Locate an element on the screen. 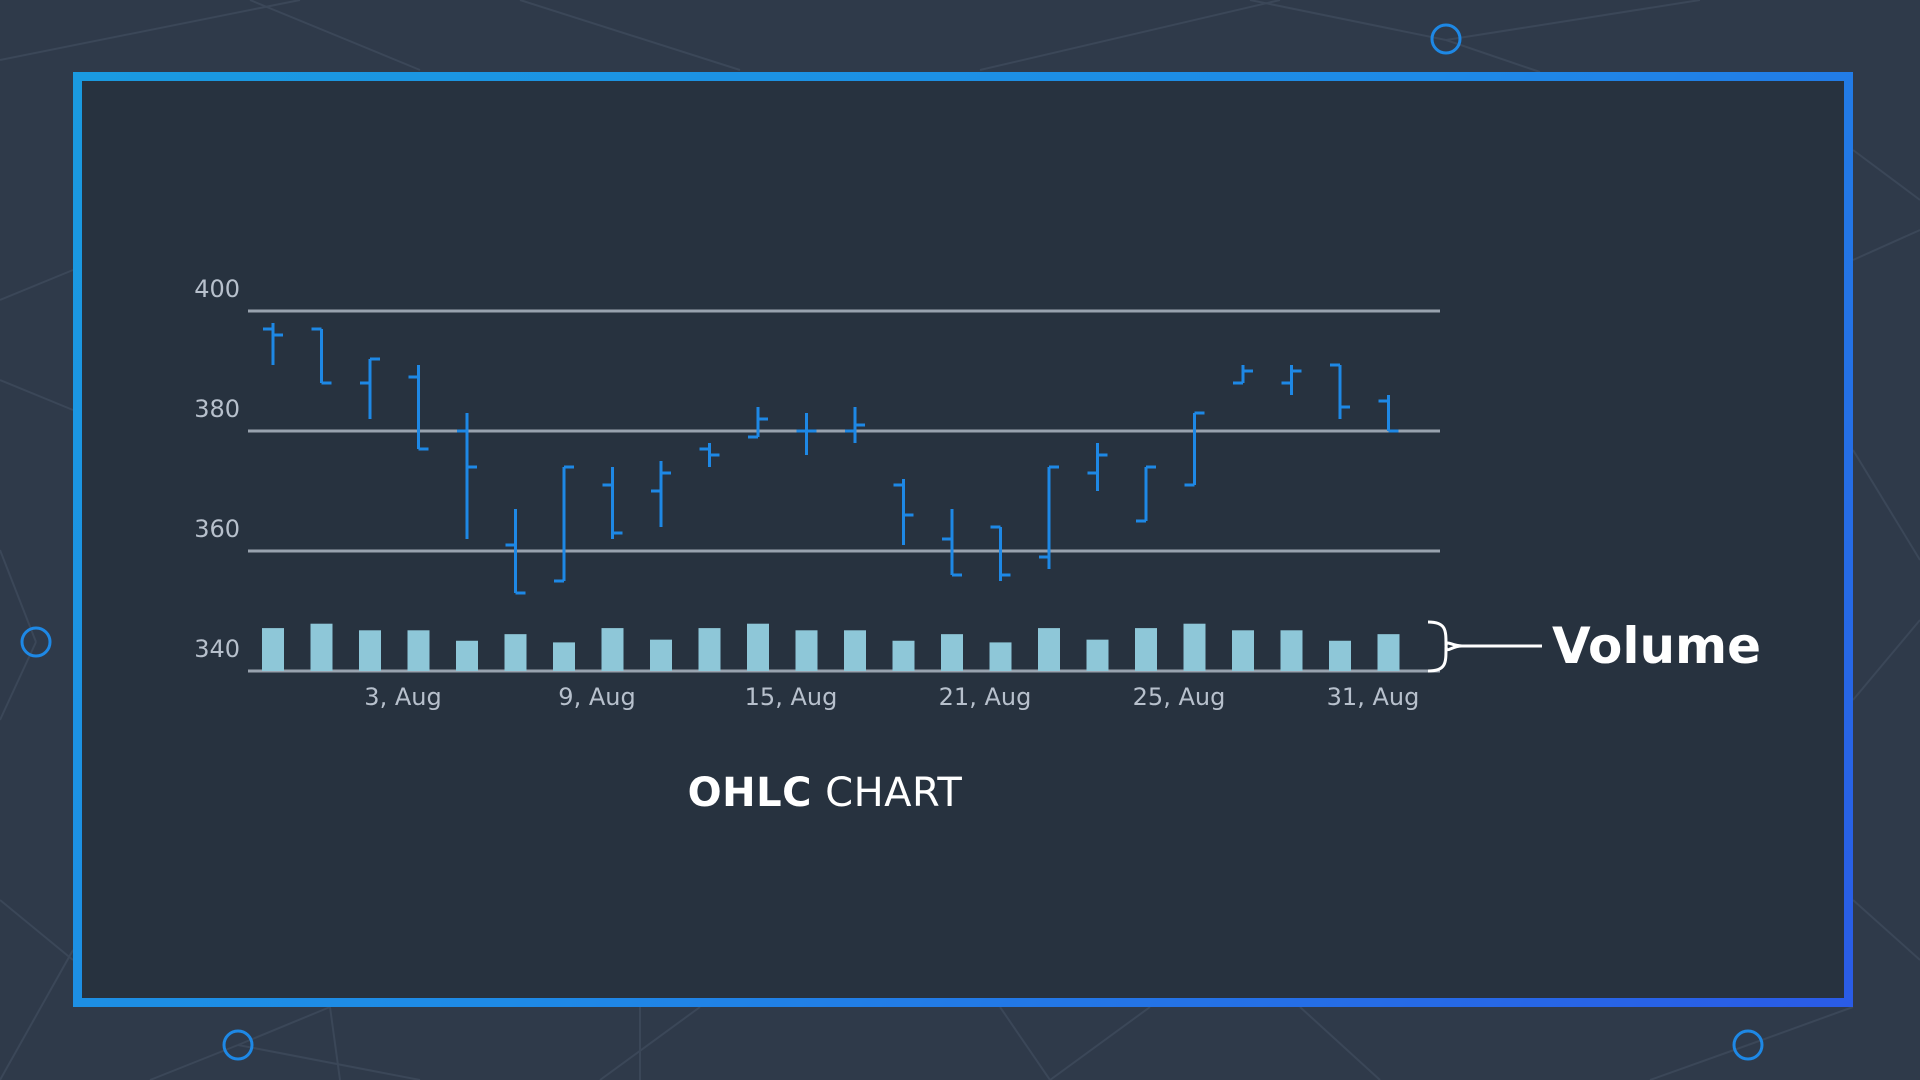 The width and height of the screenshot is (1920, 1080). y-tick-label: 380 is located at coordinates (217, 409).